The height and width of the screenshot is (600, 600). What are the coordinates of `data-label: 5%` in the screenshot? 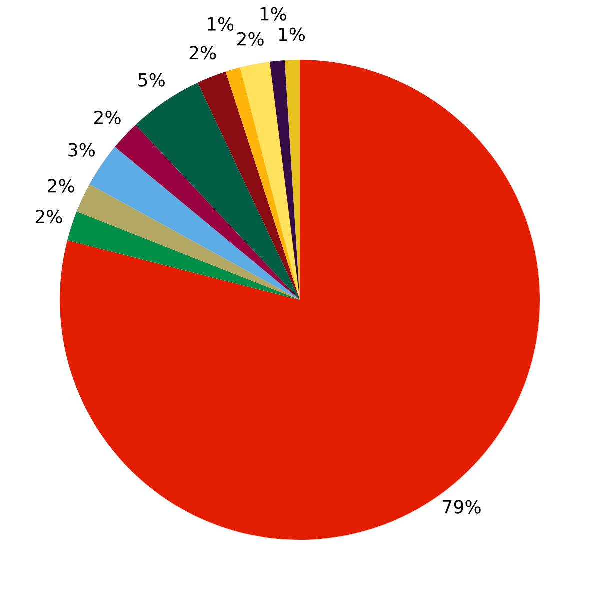 It's located at (151, 80).